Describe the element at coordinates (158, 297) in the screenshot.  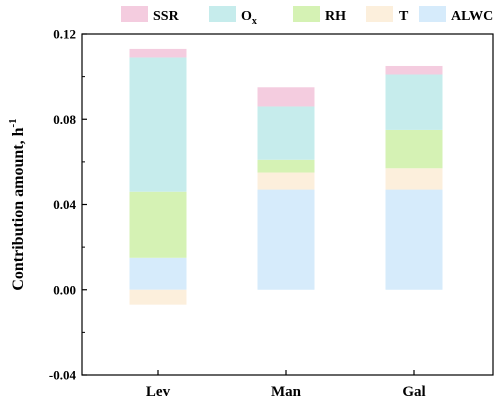
I see `bar-lev-t` at that location.